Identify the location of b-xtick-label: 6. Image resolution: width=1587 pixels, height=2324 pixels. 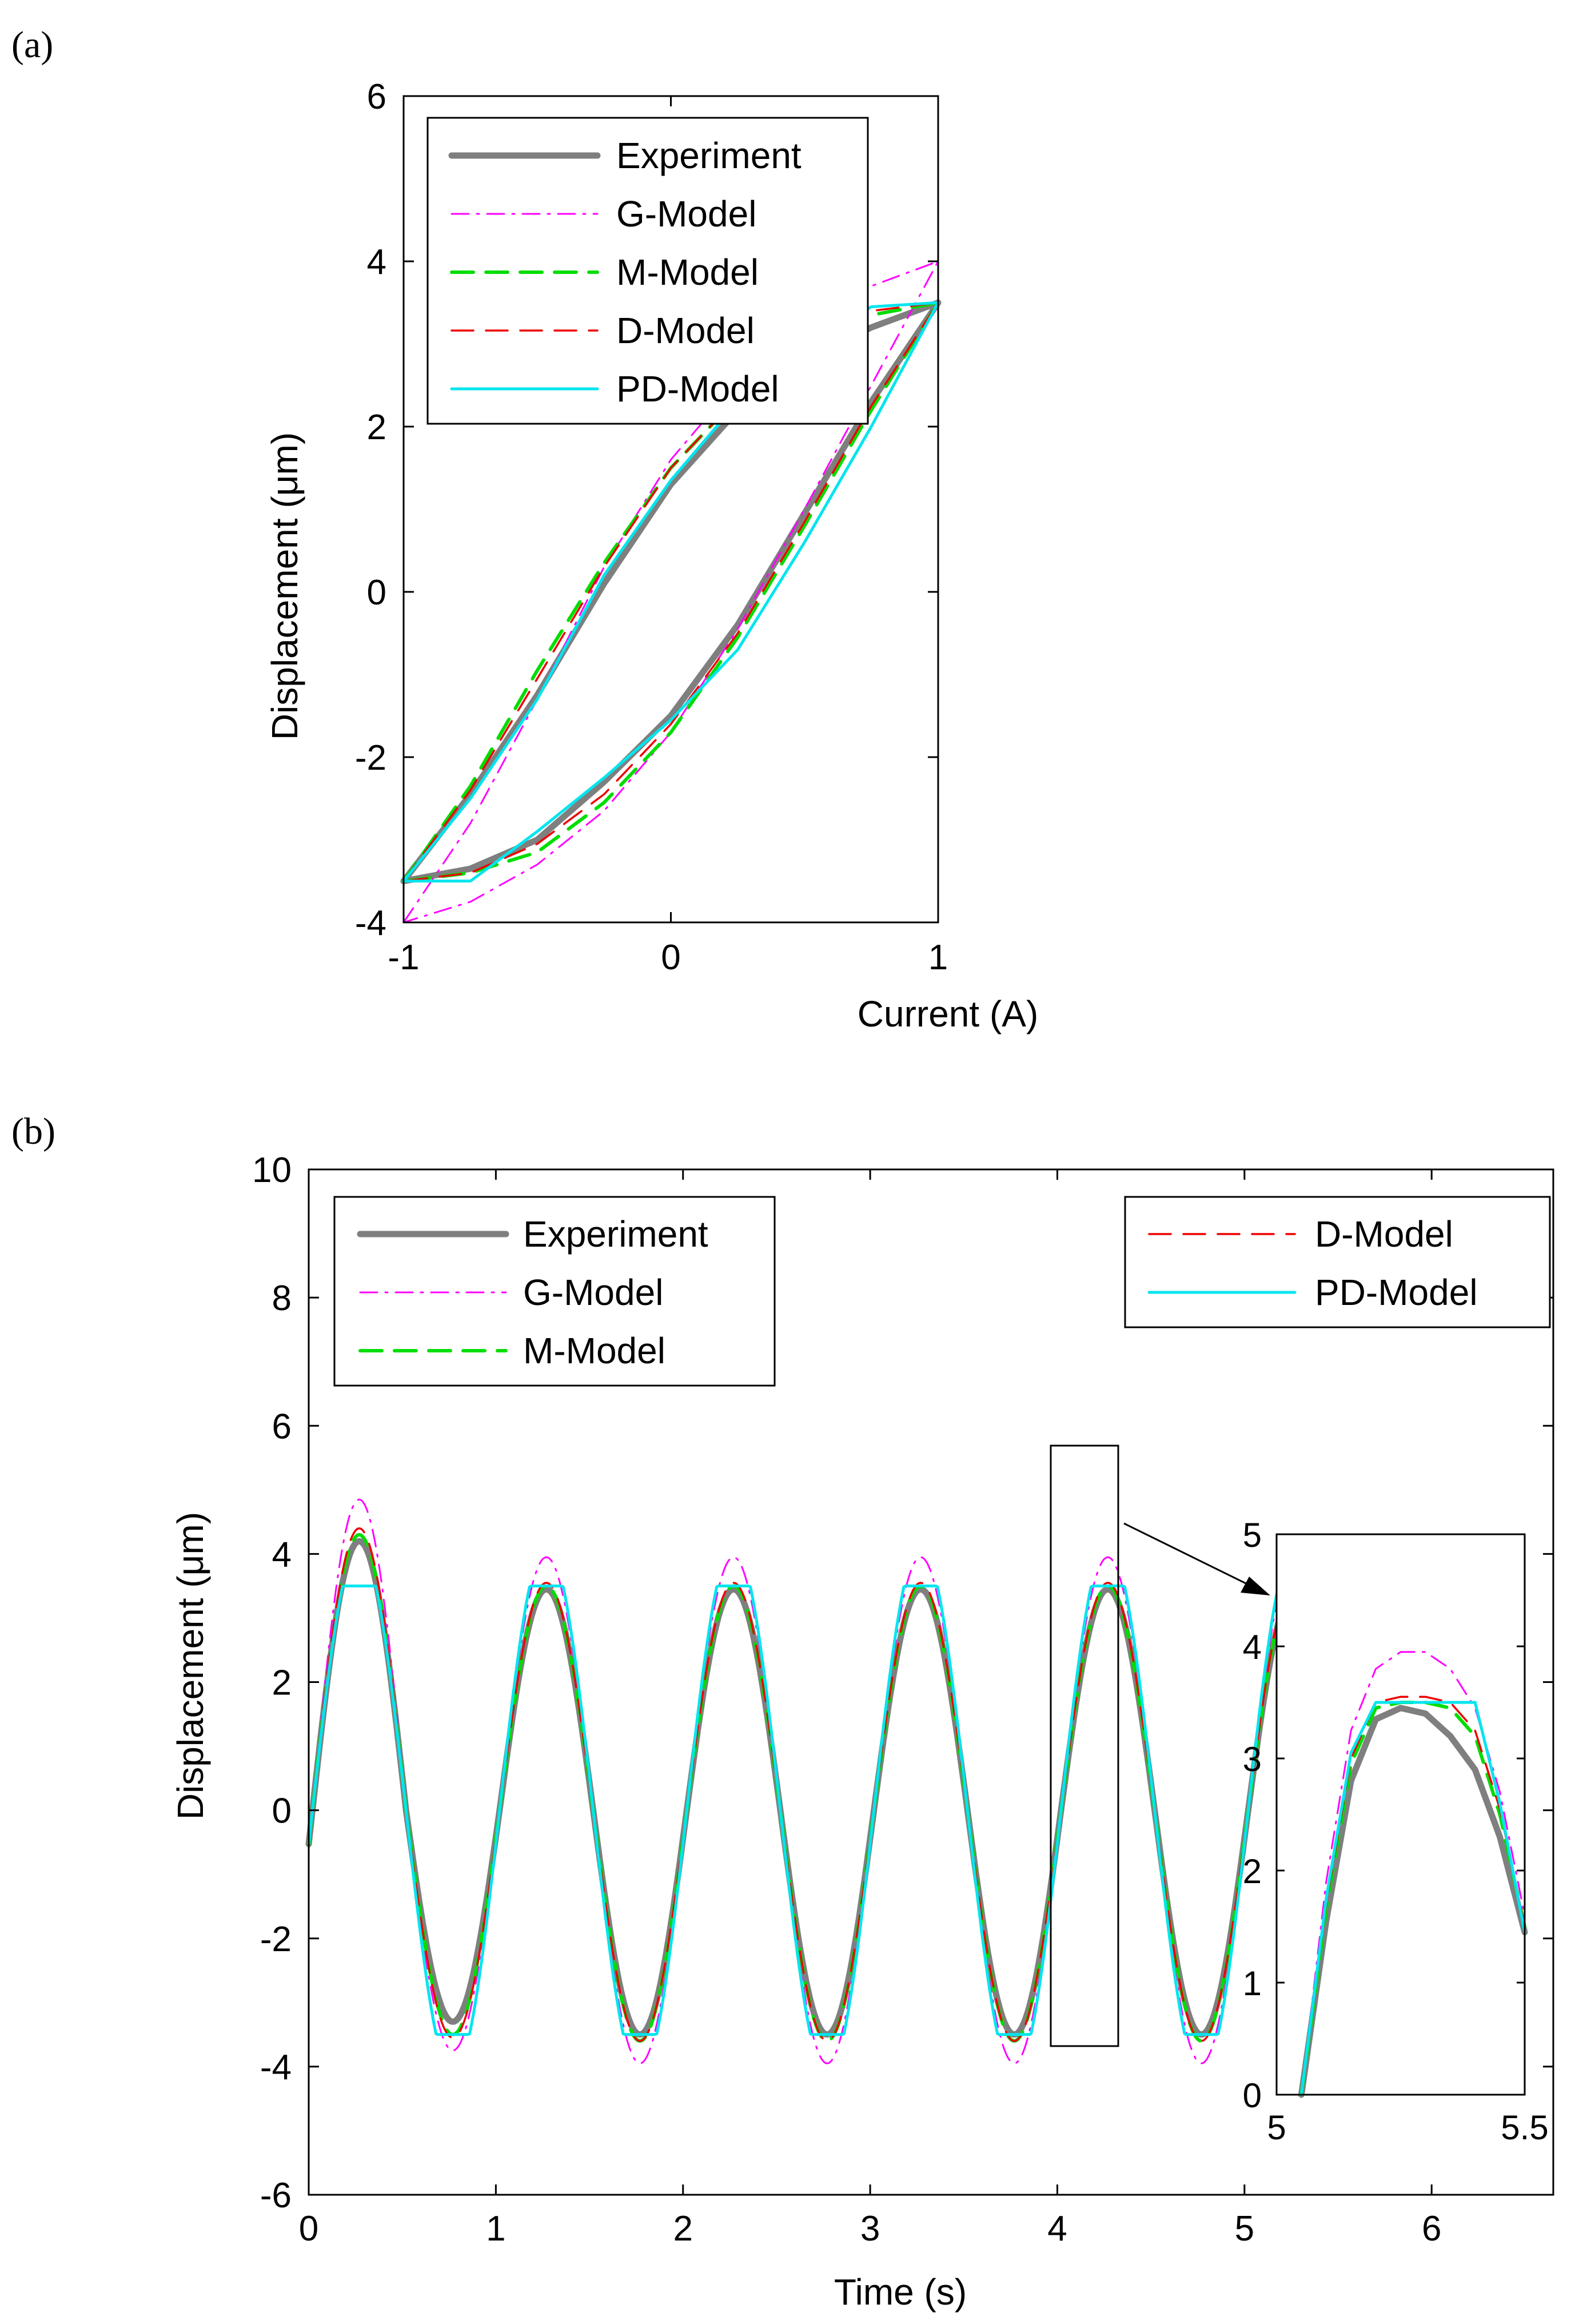
(1431, 2229).